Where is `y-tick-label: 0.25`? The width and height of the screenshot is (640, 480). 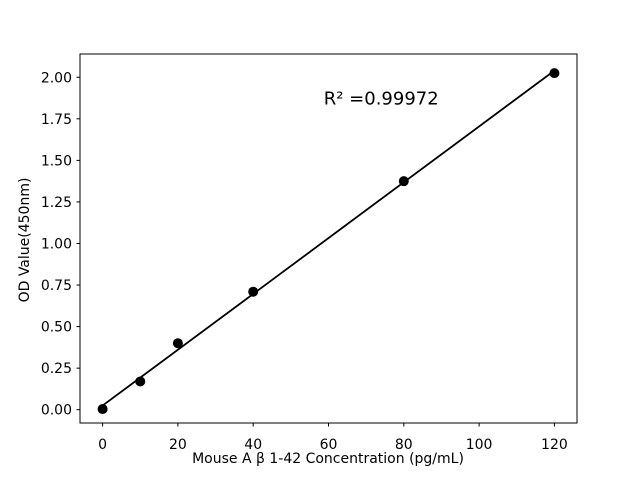
y-tick-label: 0.25 is located at coordinates (56, 369).